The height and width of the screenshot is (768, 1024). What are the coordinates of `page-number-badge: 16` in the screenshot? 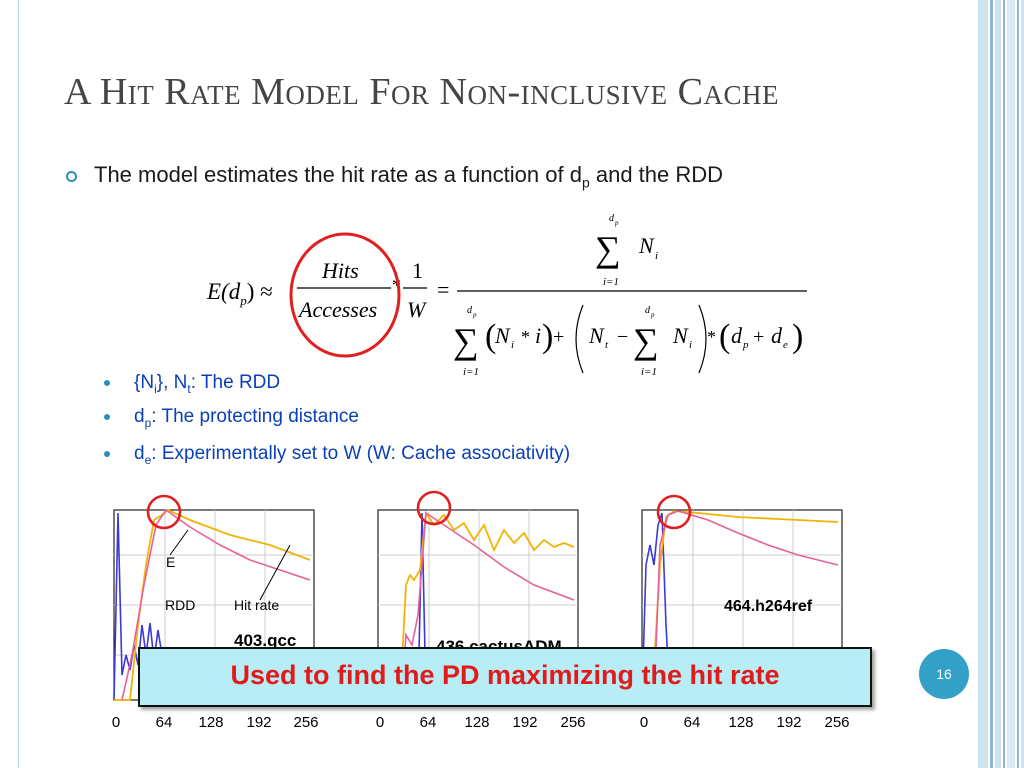 It's located at (944, 674).